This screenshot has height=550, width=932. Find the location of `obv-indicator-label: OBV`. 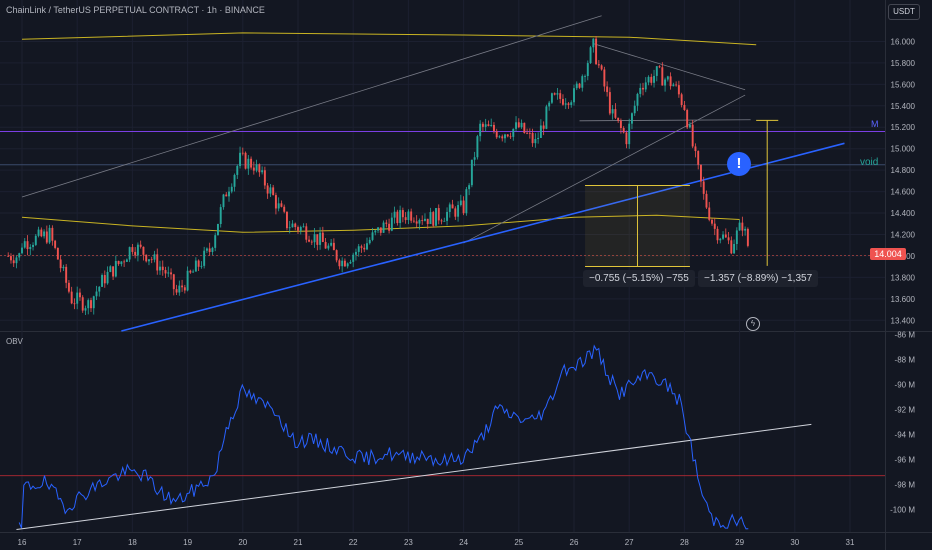

obv-indicator-label: OBV is located at coordinates (14, 341).